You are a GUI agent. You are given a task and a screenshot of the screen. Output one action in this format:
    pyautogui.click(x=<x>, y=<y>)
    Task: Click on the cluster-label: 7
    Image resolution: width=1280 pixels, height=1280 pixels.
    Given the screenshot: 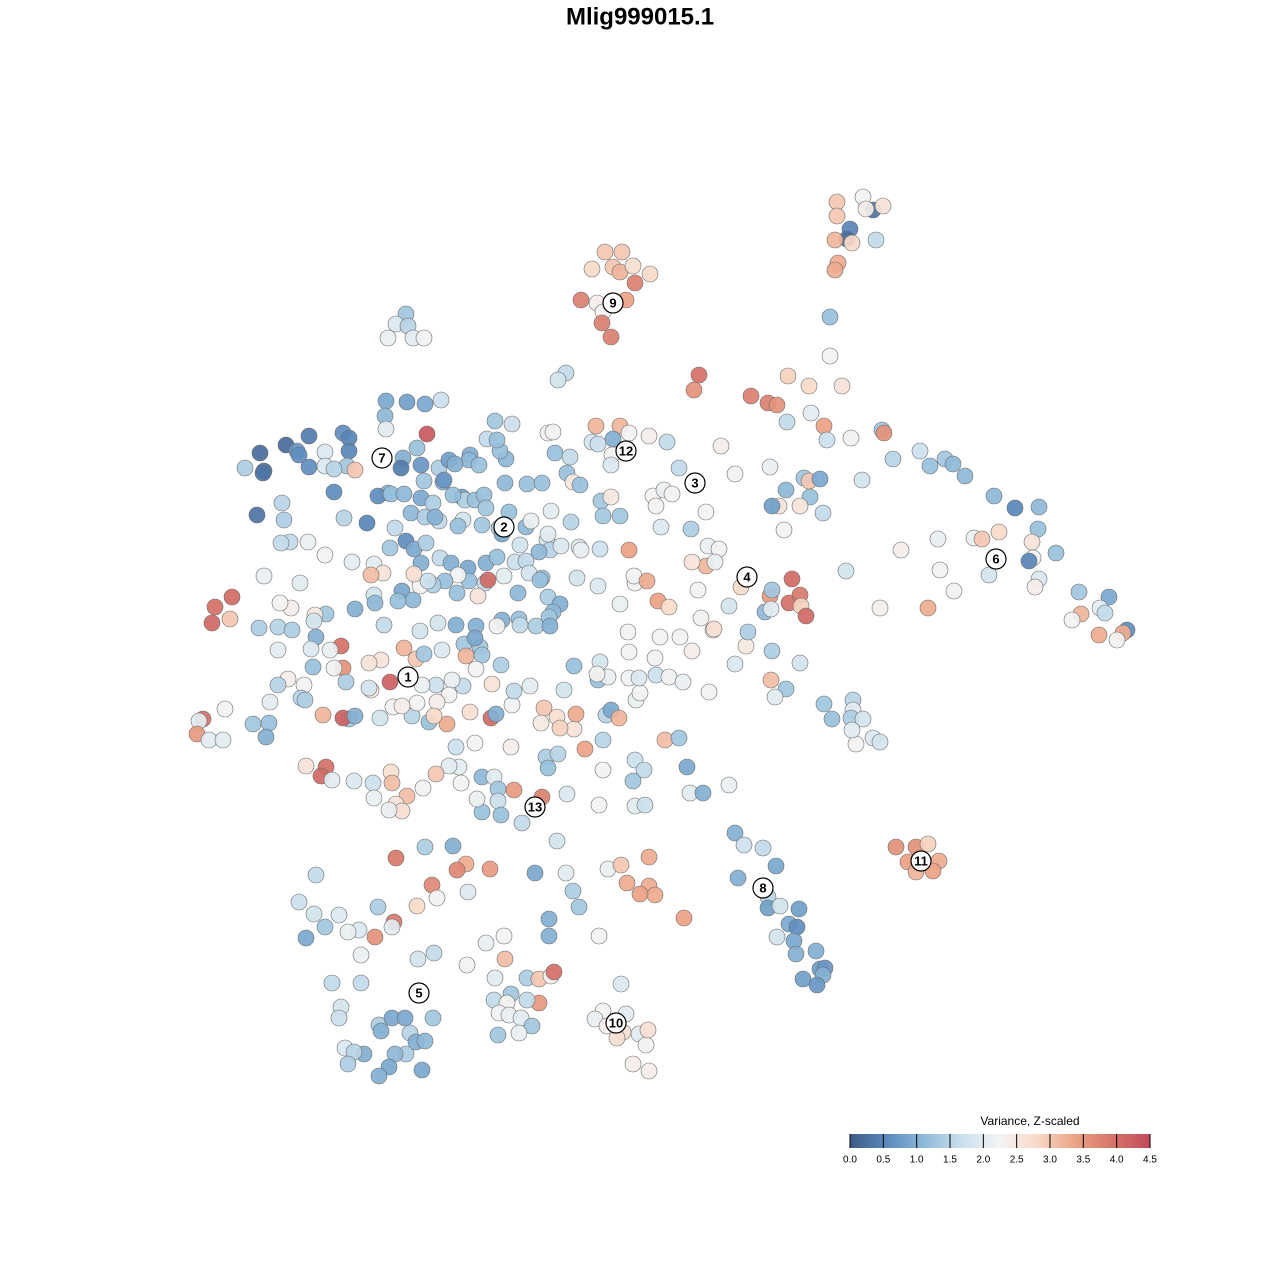 What is the action you would take?
    pyautogui.click(x=381, y=457)
    